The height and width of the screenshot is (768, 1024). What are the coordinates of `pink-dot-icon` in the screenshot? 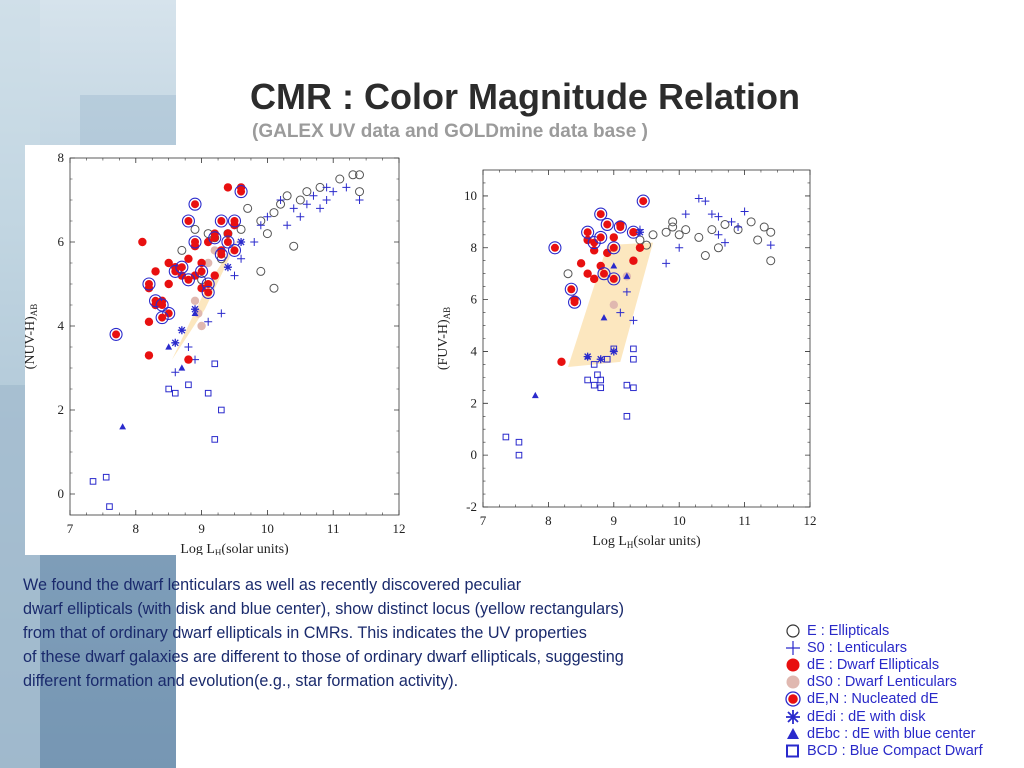 It's located at (793, 682).